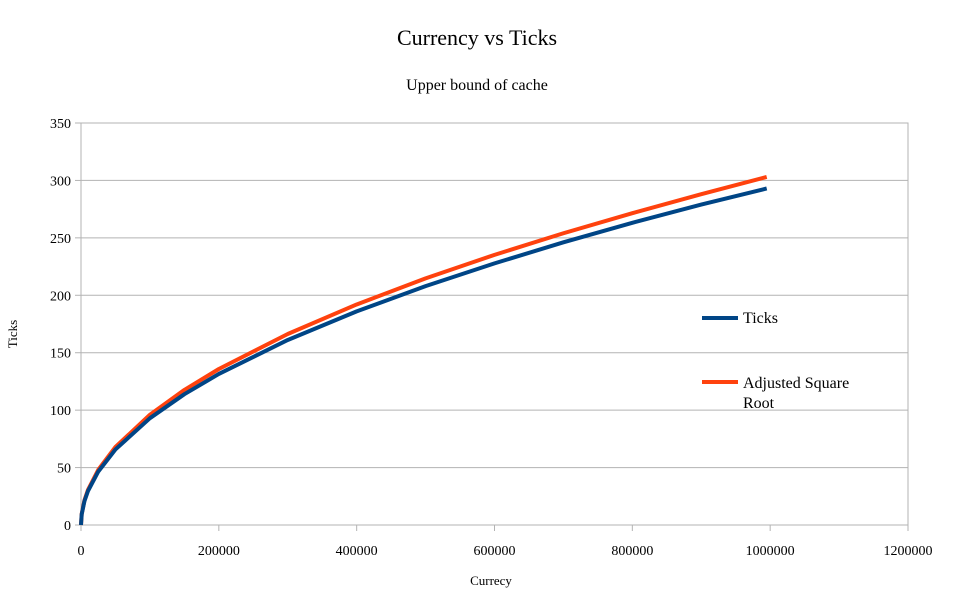 Image resolution: width=954 pixels, height=594 pixels. What do you see at coordinates (491, 580) in the screenshot?
I see `x-axis-label: Currecy` at bounding box center [491, 580].